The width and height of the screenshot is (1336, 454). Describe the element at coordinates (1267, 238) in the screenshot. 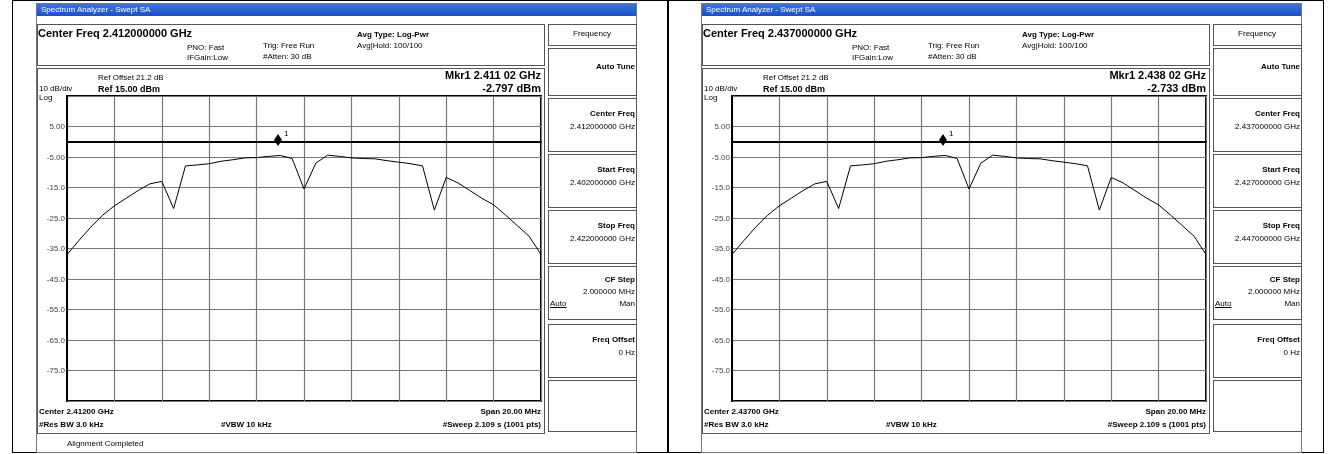

I see `text: 2.447000000 GHz` at that location.